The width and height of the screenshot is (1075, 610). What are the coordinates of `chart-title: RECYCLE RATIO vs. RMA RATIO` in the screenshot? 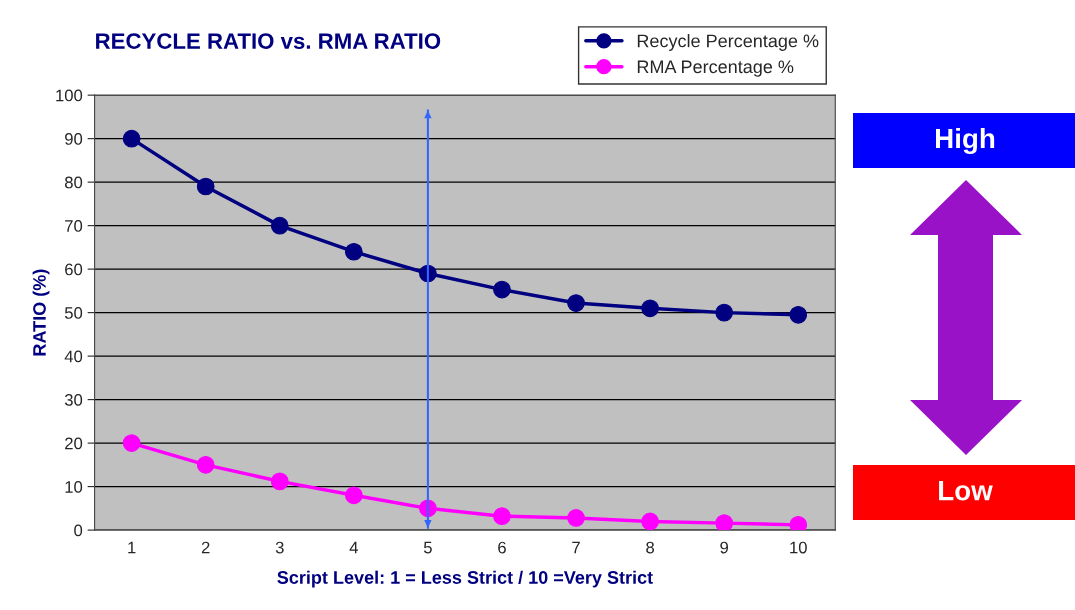 It's located at (268, 41).